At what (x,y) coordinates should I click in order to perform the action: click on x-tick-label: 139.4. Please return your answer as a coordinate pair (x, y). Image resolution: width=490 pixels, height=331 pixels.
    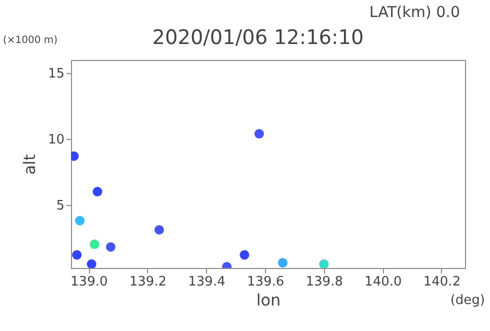
    Looking at the image, I should click on (207, 282).